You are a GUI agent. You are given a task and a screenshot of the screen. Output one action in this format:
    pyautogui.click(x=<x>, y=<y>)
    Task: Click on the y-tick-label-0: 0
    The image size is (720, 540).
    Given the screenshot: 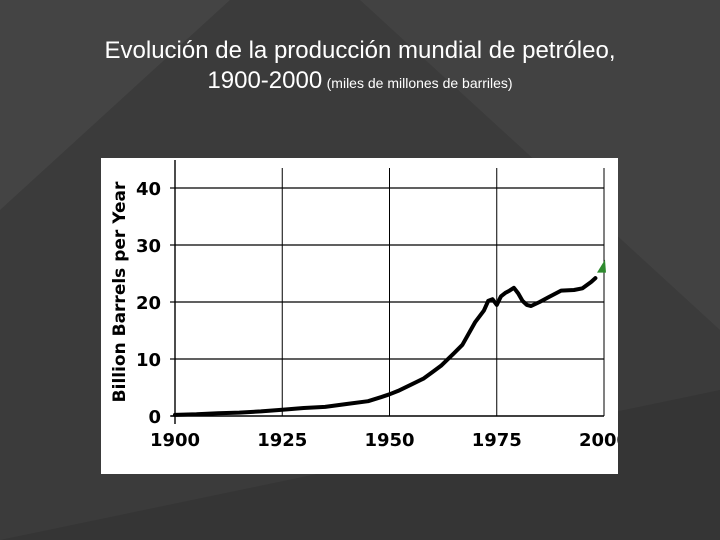 What is the action you would take?
    pyautogui.click(x=154, y=417)
    